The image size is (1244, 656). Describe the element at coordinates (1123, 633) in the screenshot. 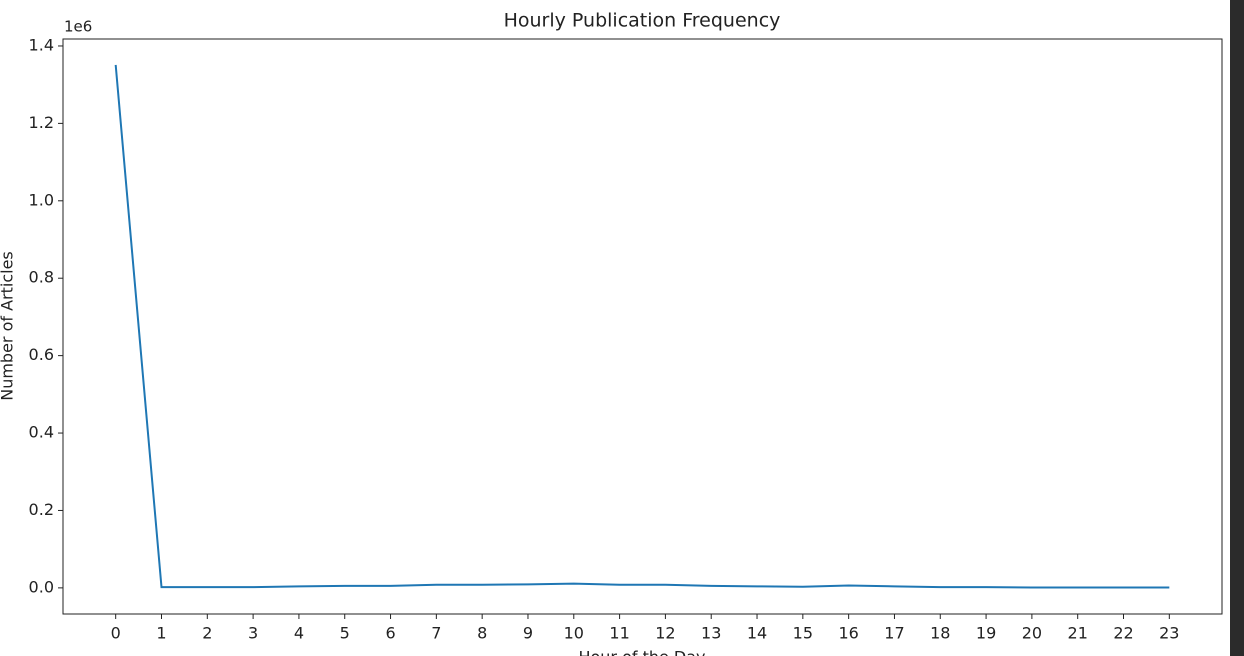

I see `x-tick-label: 22` at that location.